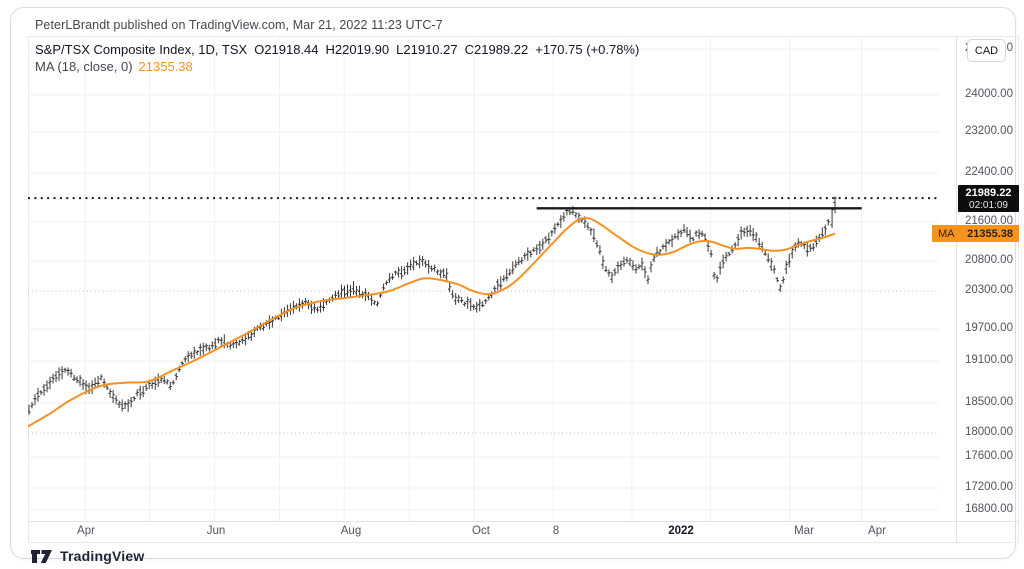  Describe the element at coordinates (102, 556) in the screenshot. I see `tradingview-wordmark: TradingView` at that location.